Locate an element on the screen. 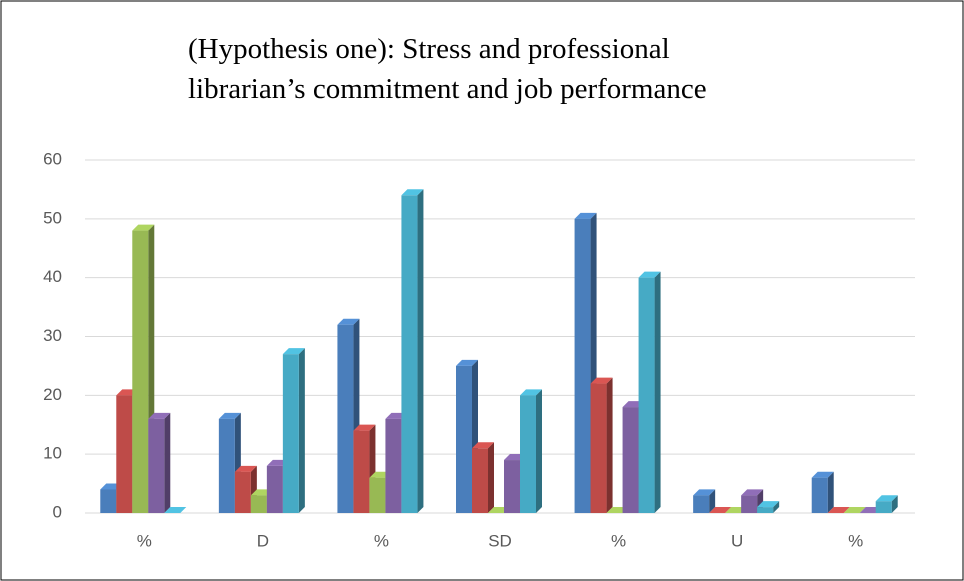 Image resolution: width=964 pixels, height=581 pixels. y-tick-label: 40 is located at coordinates (52, 276).